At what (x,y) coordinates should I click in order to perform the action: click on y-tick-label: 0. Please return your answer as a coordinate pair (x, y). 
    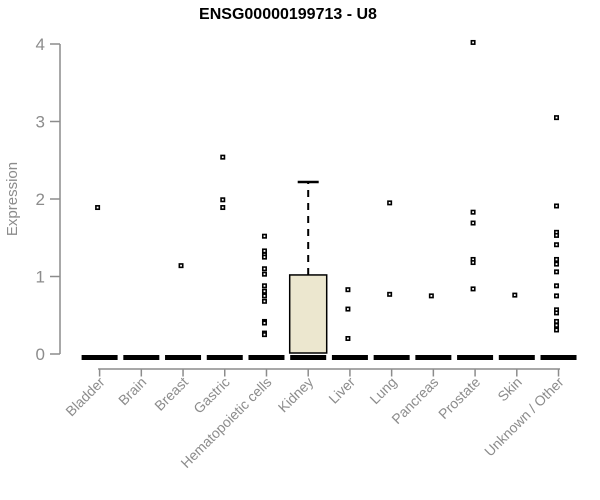
    Looking at the image, I should click on (40, 354).